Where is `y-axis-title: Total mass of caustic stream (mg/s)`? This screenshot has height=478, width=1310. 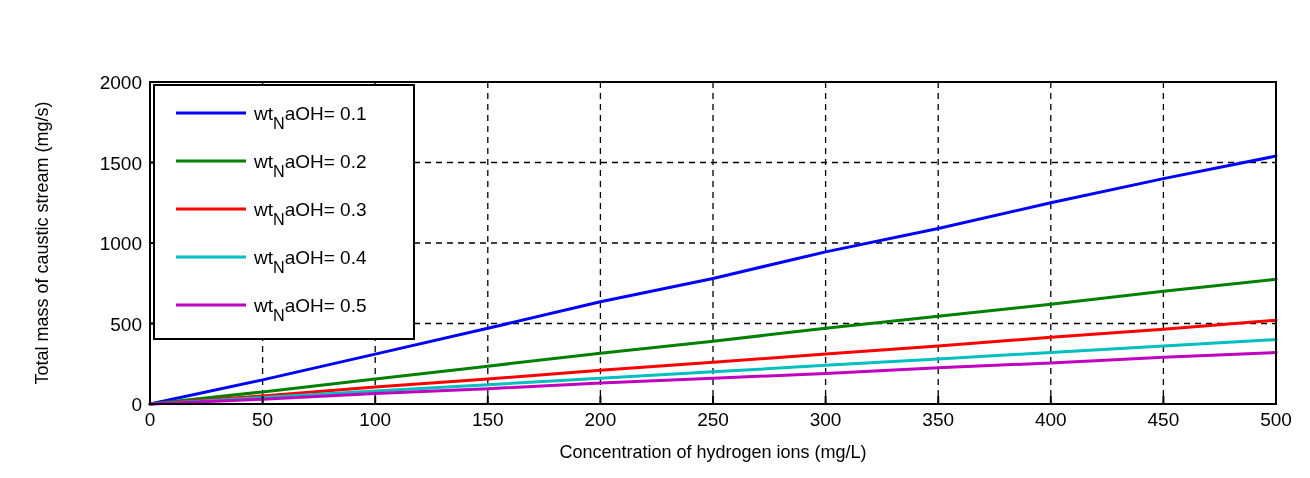 y-axis-title: Total mass of caustic stream (mg/s) is located at coordinates (42, 243).